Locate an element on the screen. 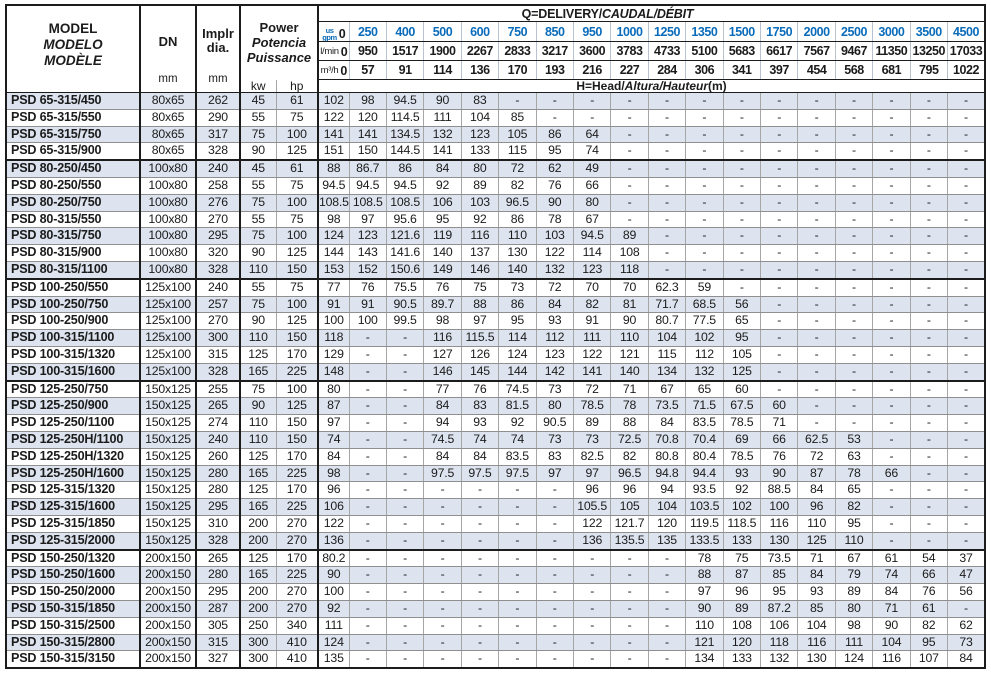 This screenshot has width=991, height=673. head-value-cell: 145 is located at coordinates (480, 372).